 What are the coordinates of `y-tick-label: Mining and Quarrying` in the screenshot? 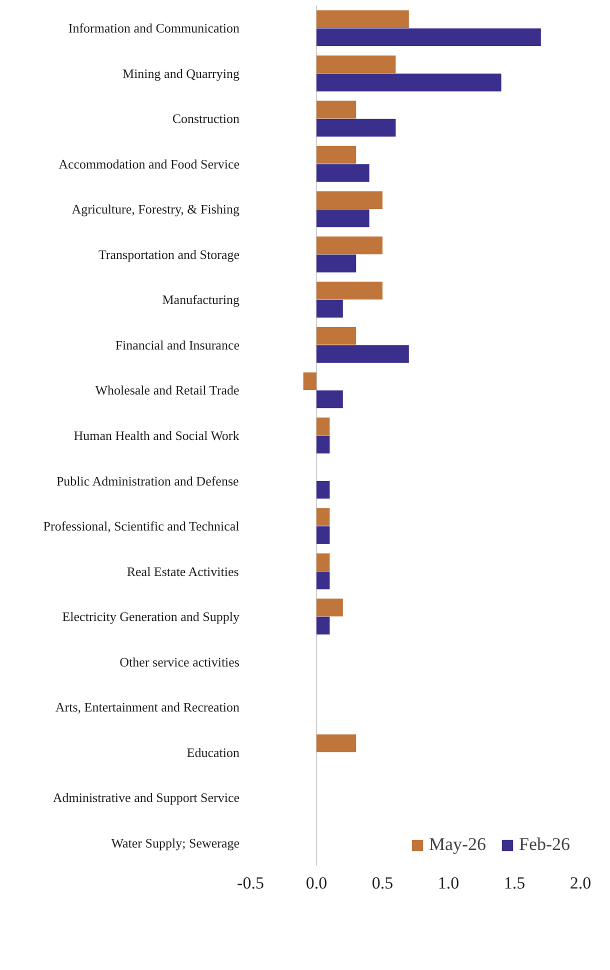 It's located at (181, 73).